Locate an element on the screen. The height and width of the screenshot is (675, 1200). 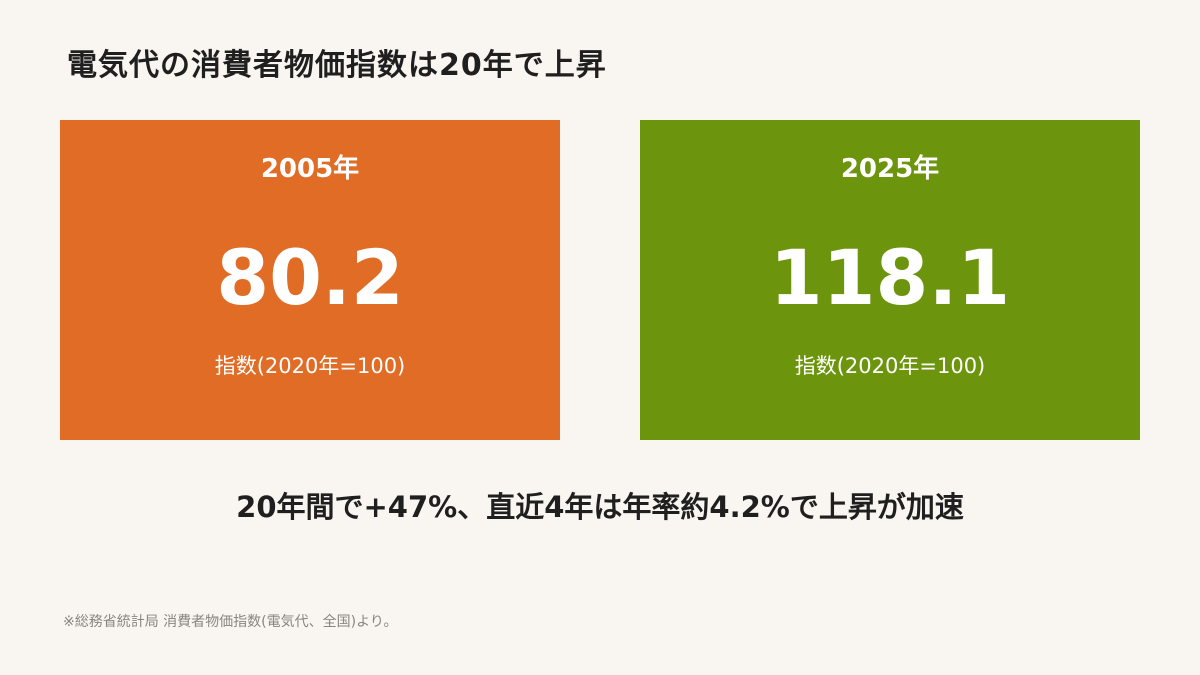
card-year: 2005年 is located at coordinates (310, 169).